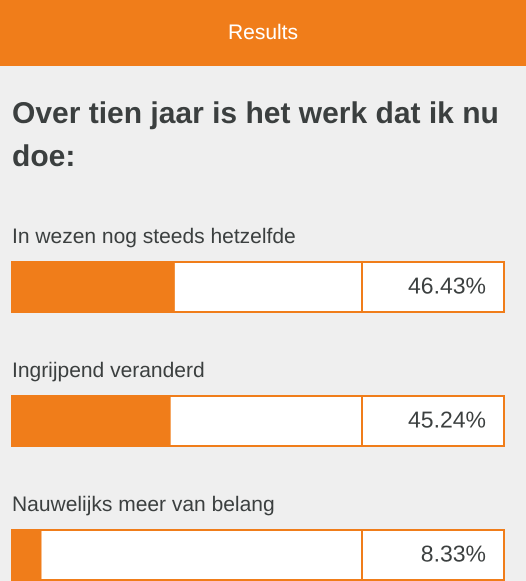 This screenshot has height=581, width=526. What do you see at coordinates (263, 33) in the screenshot?
I see `chart-title: Results` at bounding box center [263, 33].